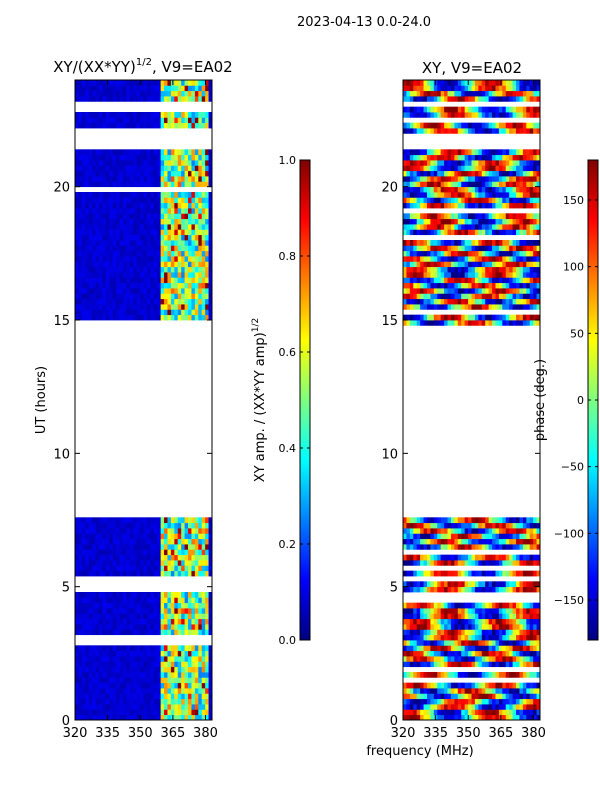 This screenshot has width=600, height=800. Describe the element at coordinates (66, 588) in the screenshot. I see `y-tick-label: 5` at that location.